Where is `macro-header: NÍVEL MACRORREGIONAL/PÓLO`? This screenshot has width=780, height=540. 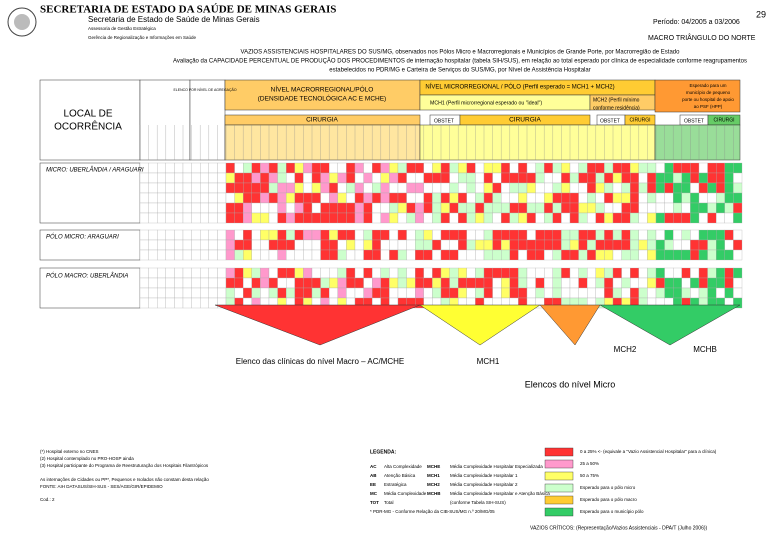
macro-header: NÍVEL MACRORREGIONAL/PÓLO is located at coordinates (322, 89).